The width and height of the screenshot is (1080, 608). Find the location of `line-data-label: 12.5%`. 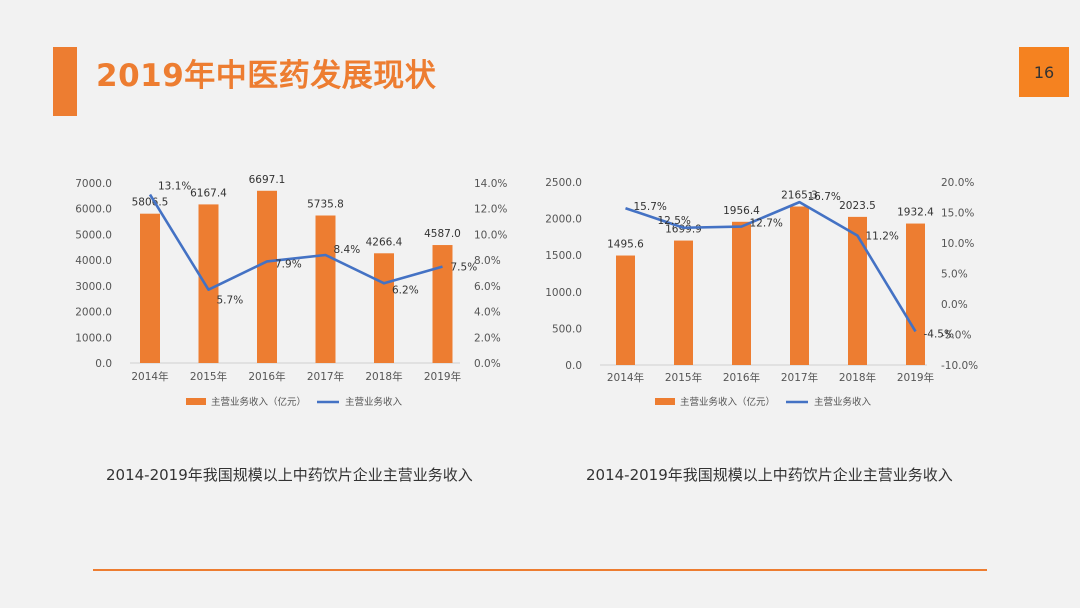

line-data-label: 12.5% is located at coordinates (674, 221).